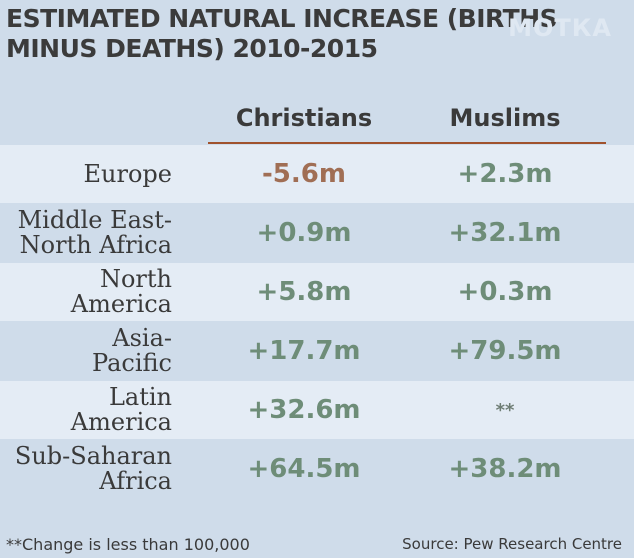 This screenshot has width=634, height=558. What do you see at coordinates (304, 174) in the screenshot?
I see `value-christians: -5.6m` at bounding box center [304, 174].